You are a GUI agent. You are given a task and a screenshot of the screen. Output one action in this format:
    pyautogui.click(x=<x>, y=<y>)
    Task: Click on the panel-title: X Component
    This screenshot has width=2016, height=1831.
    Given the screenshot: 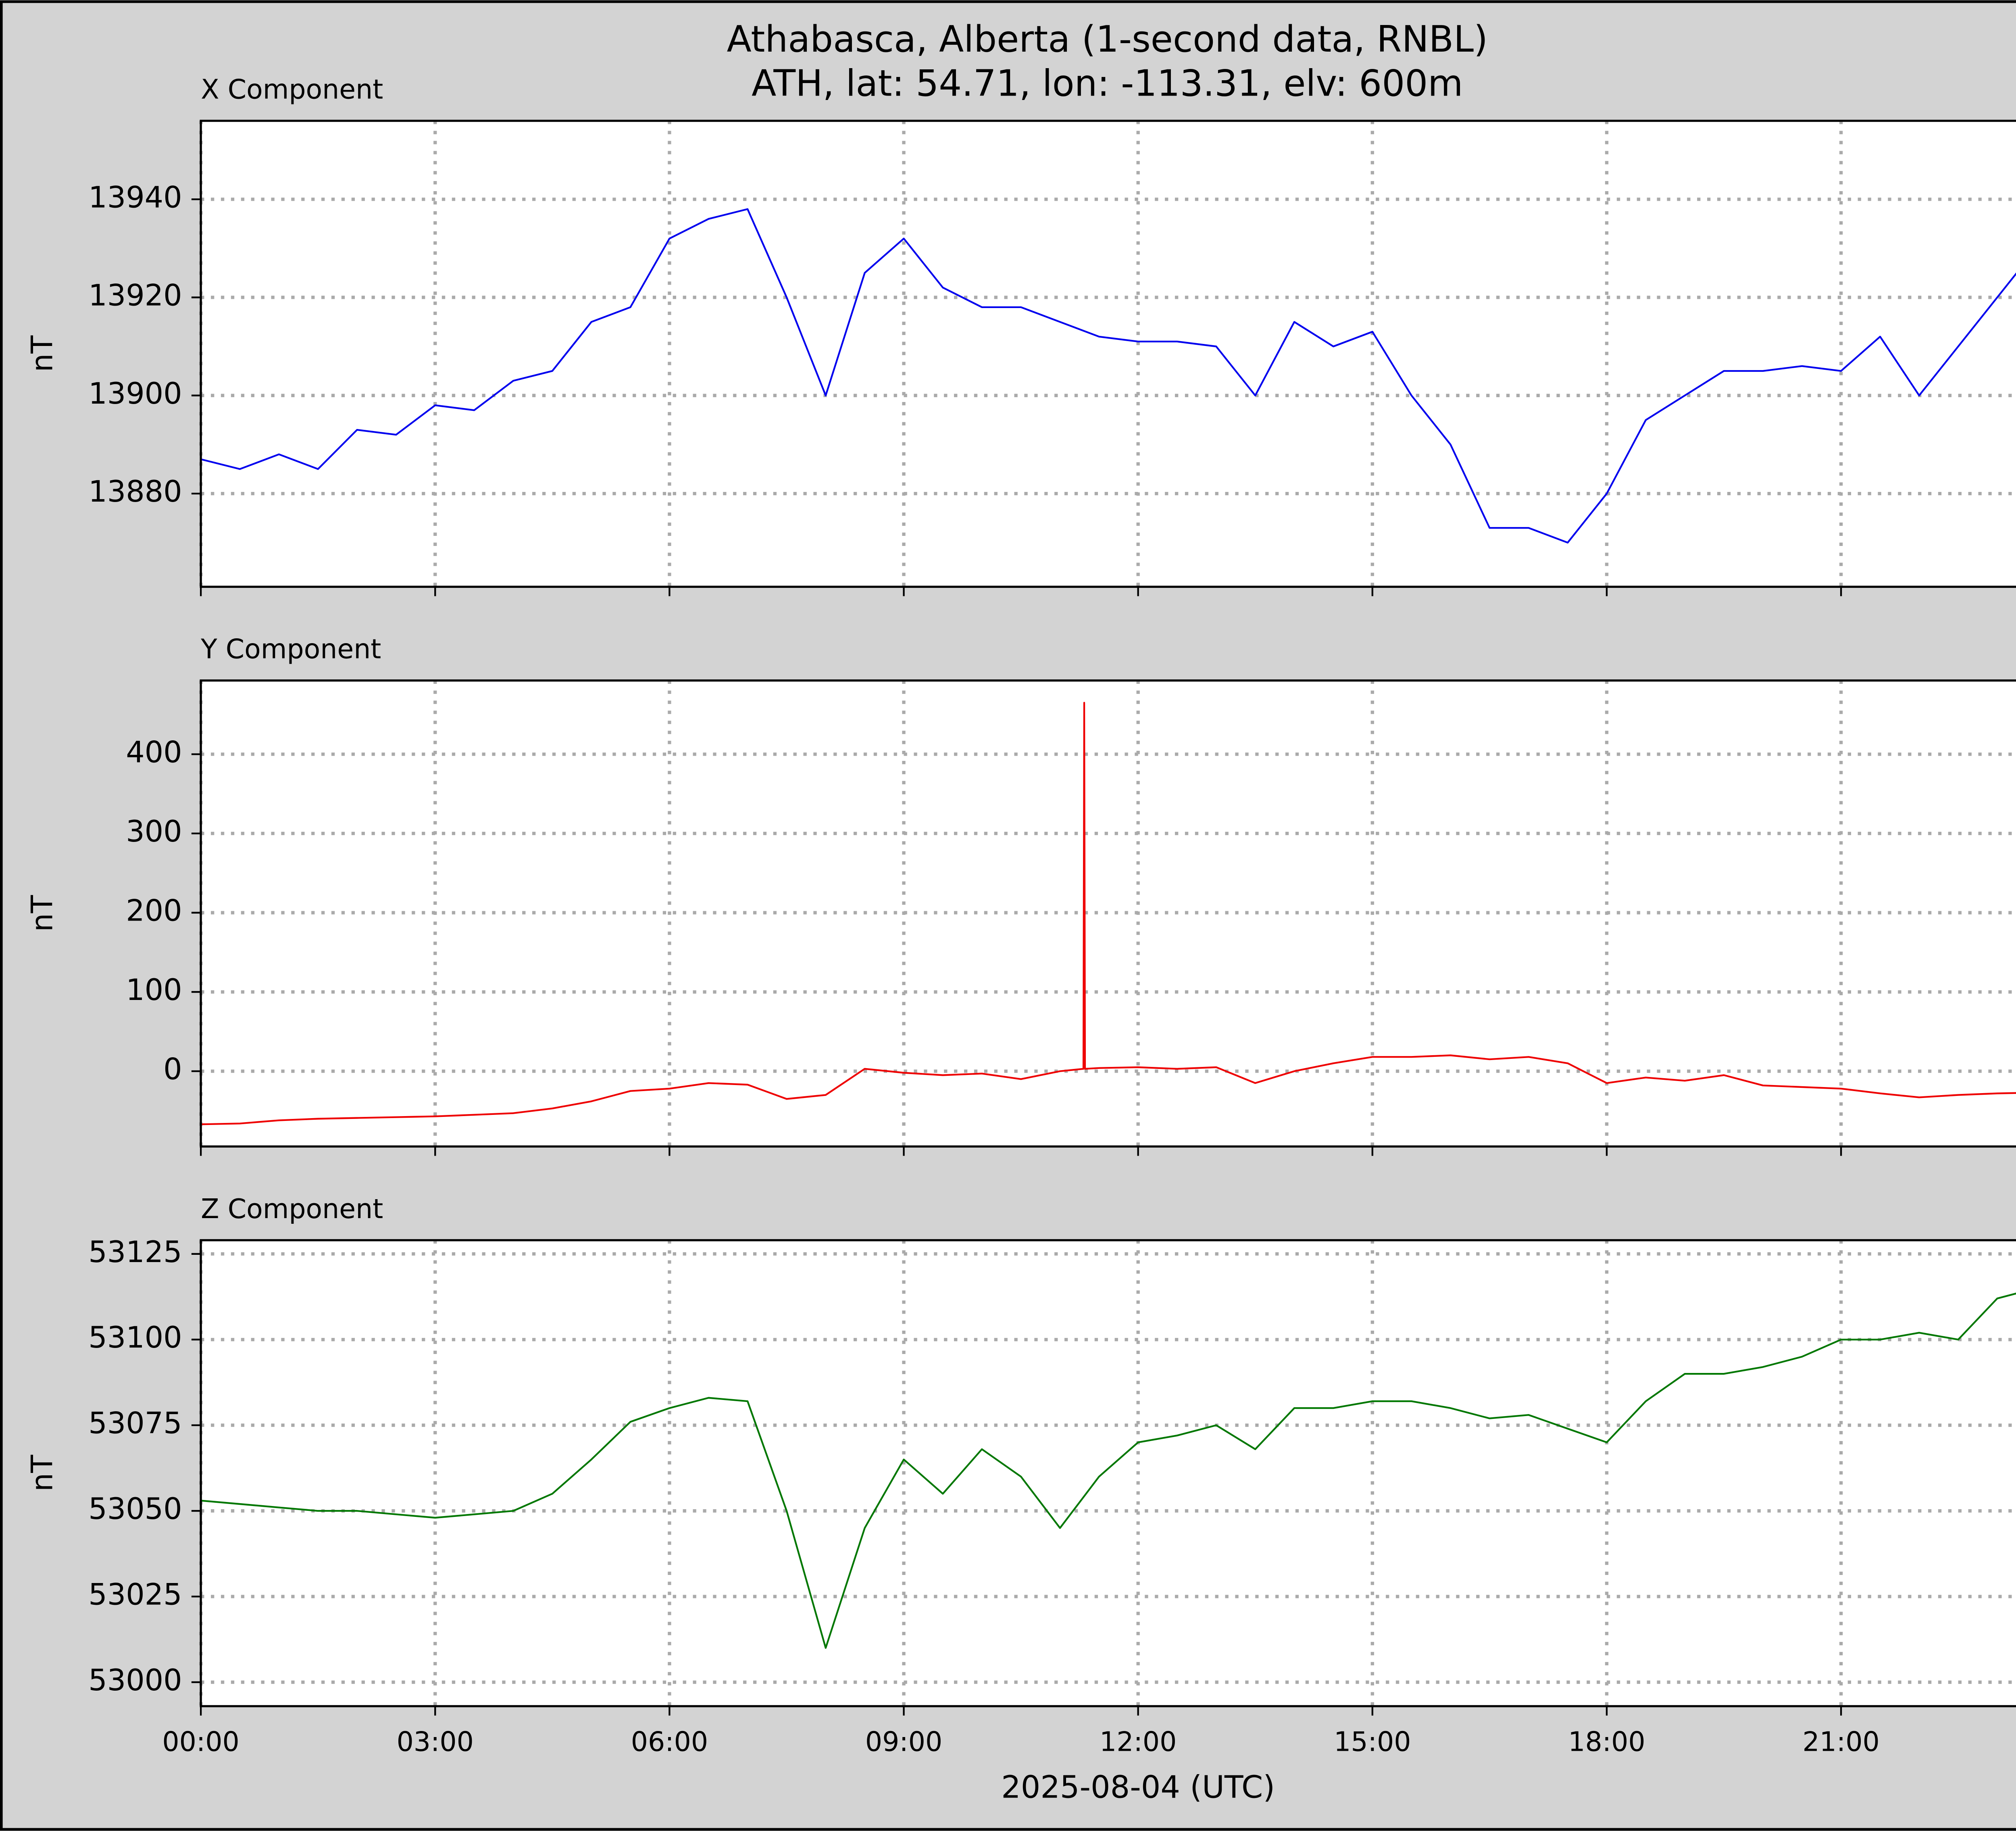 What is the action you would take?
    pyautogui.click(x=292, y=89)
    